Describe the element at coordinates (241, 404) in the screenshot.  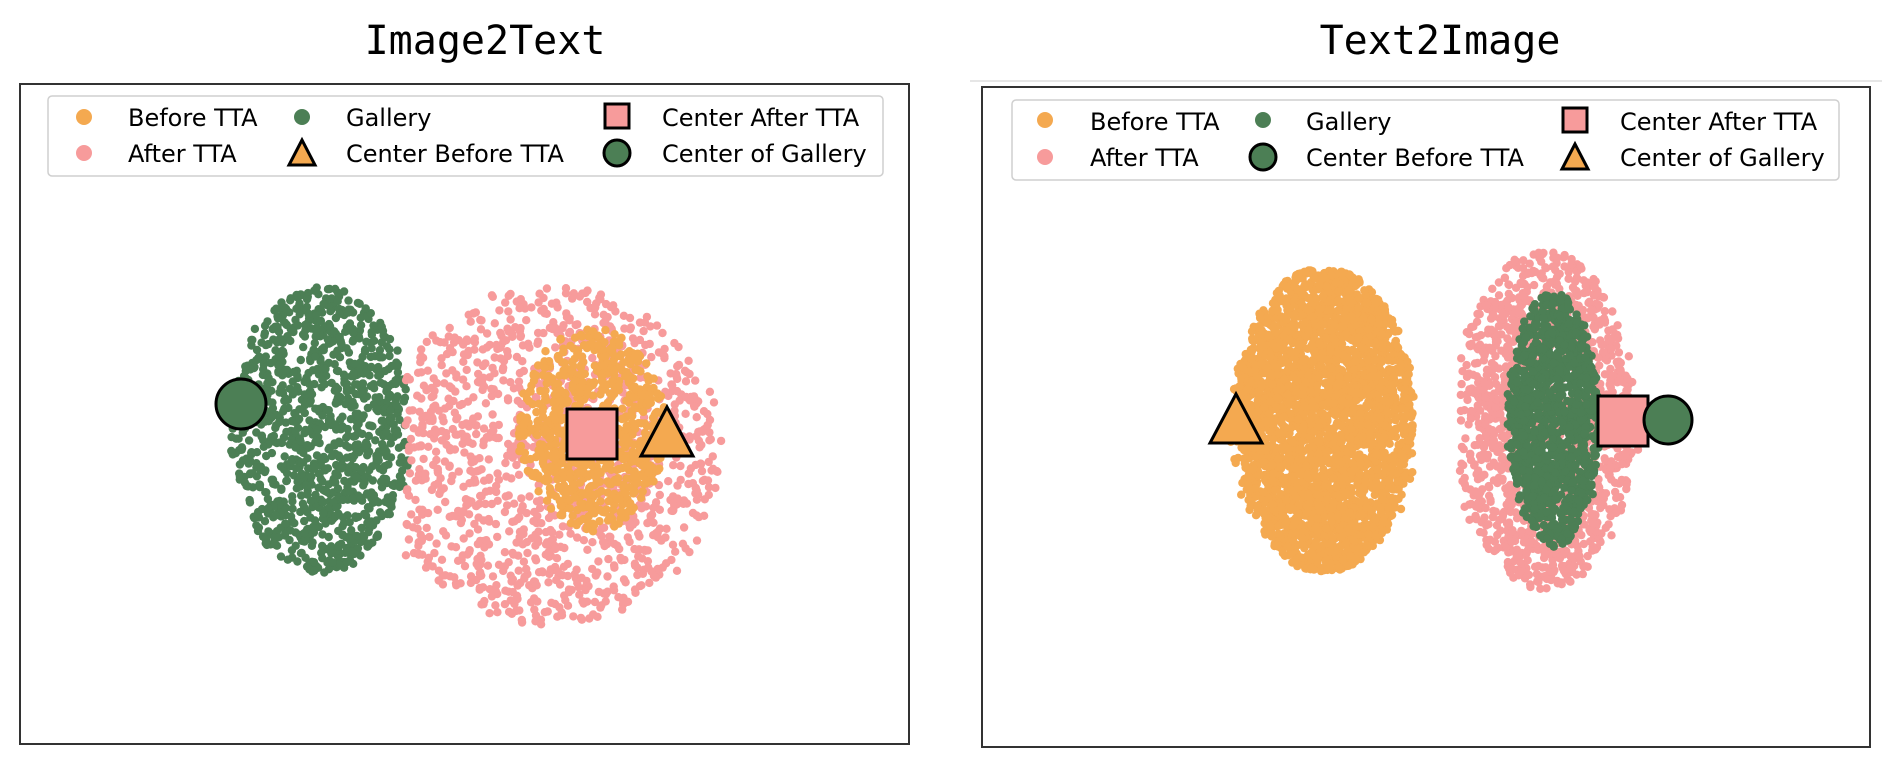
I see `center-of-gallery-marker` at that location.